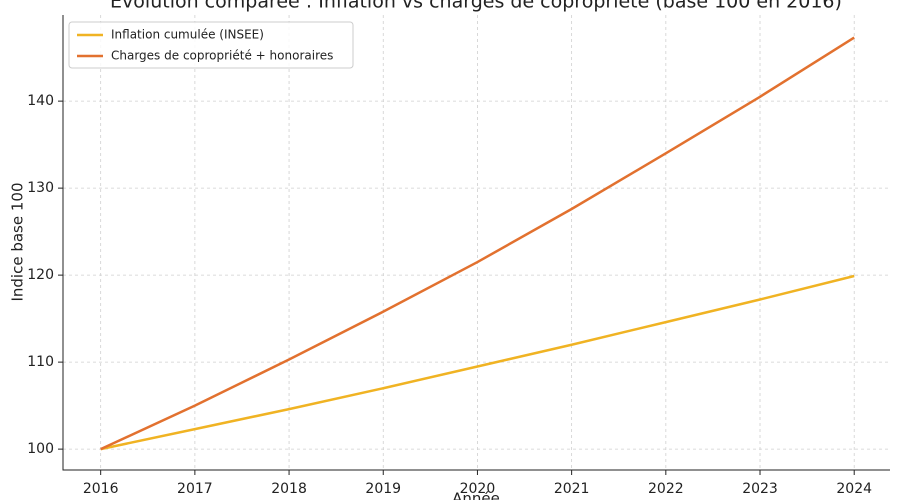  Describe the element at coordinates (101, 489) in the screenshot. I see `x-tick-label: 2016` at that location.